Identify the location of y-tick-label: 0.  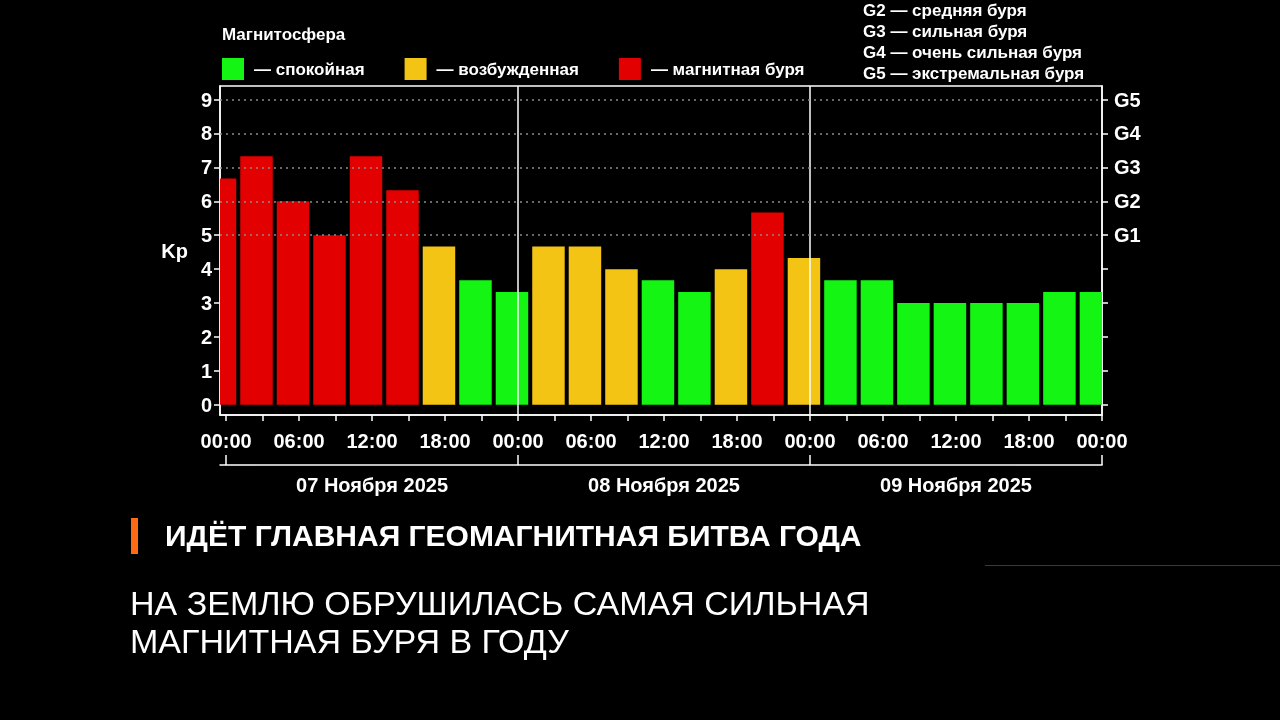
(206, 404).